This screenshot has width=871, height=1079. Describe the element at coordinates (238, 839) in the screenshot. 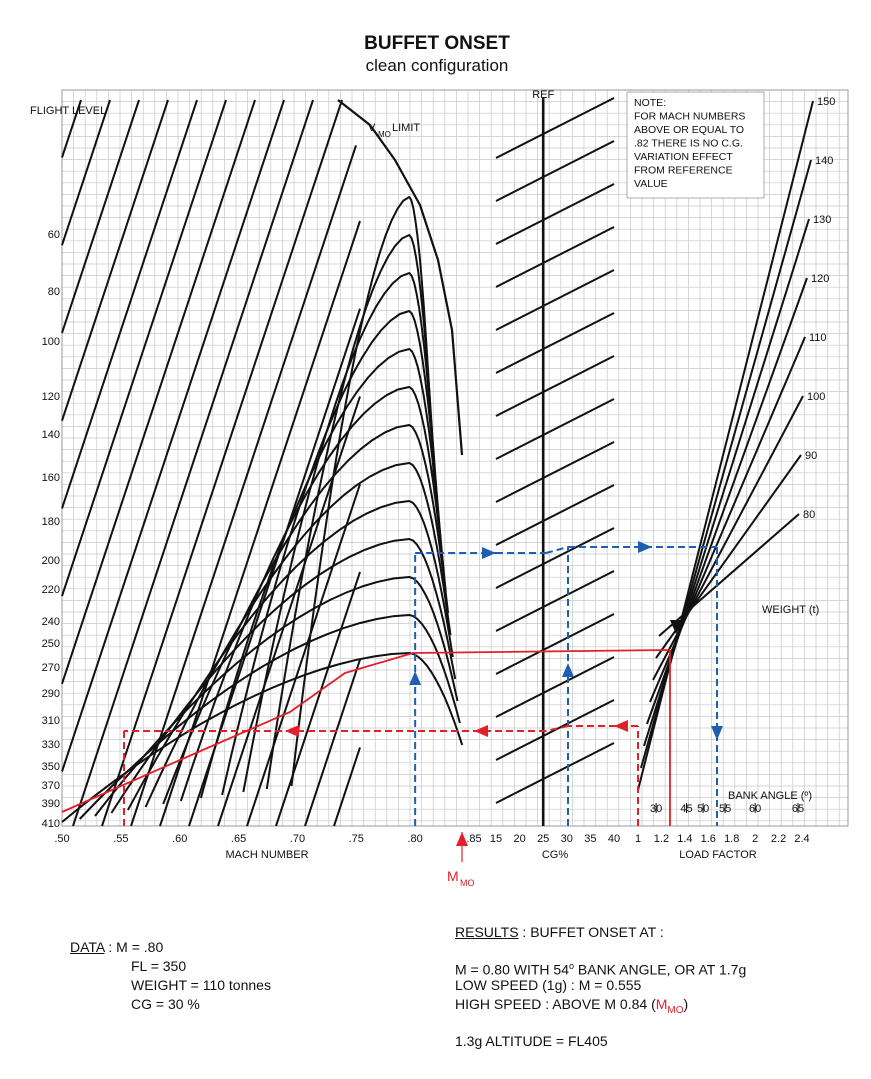

I see `mach-tick-label: .65` at that location.